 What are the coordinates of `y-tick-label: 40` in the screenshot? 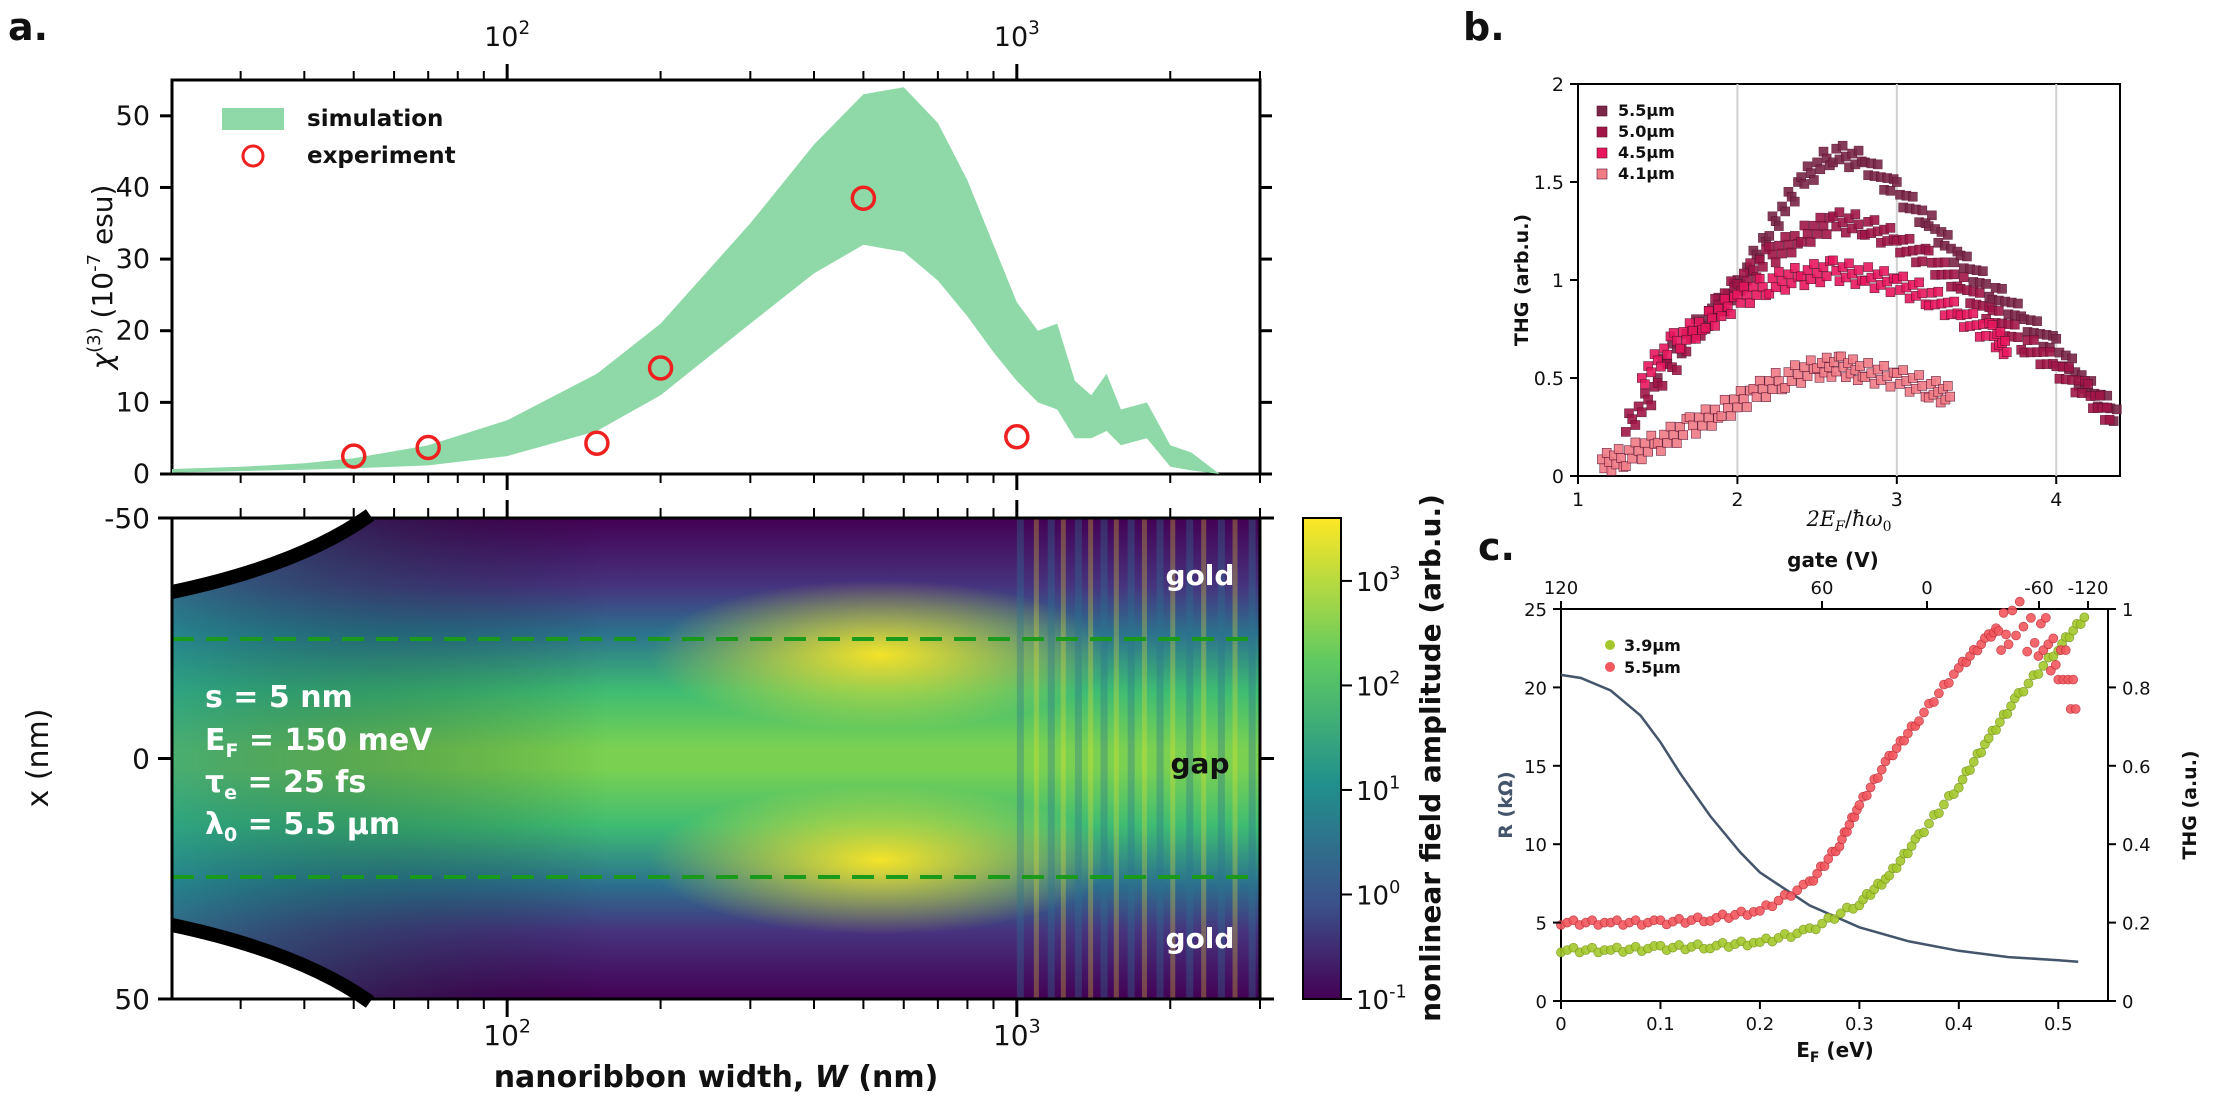 It's located at (133, 187).